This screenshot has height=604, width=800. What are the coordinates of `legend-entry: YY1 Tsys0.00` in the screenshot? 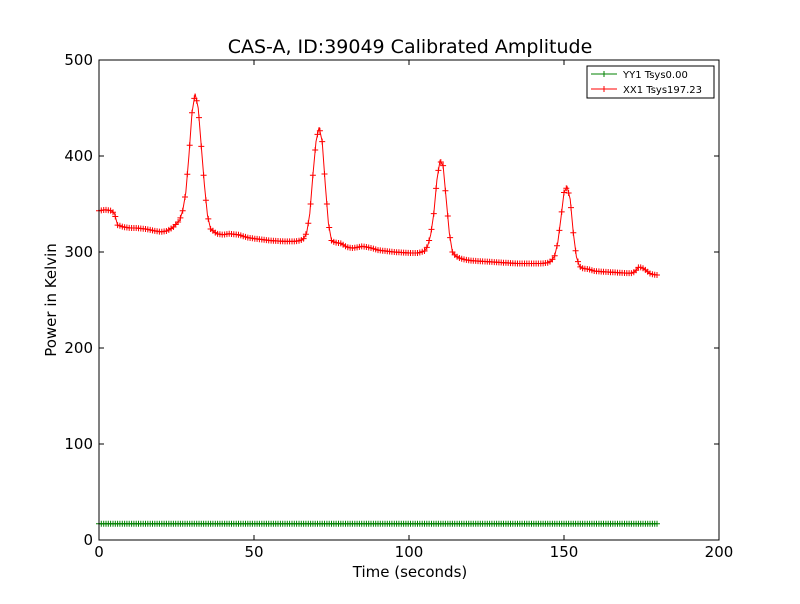 It's located at (639, 75).